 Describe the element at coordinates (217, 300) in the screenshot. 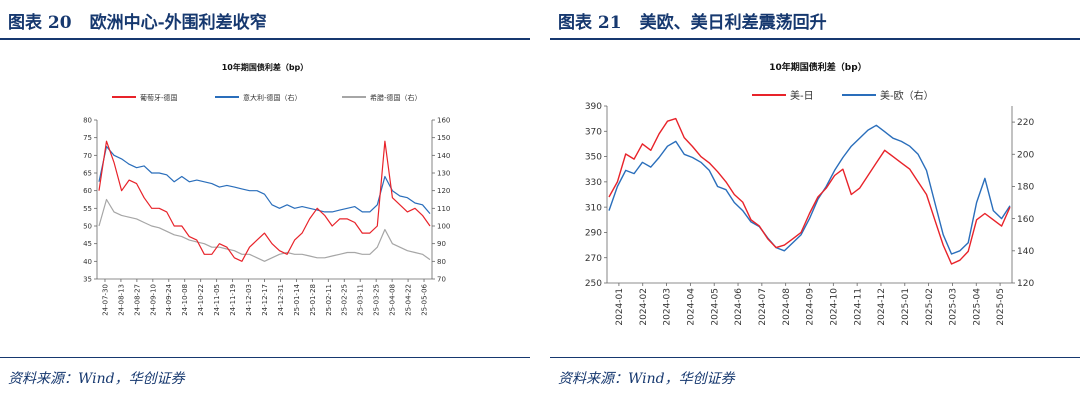

I see `x-tick-label: 24-11-05` at that location.